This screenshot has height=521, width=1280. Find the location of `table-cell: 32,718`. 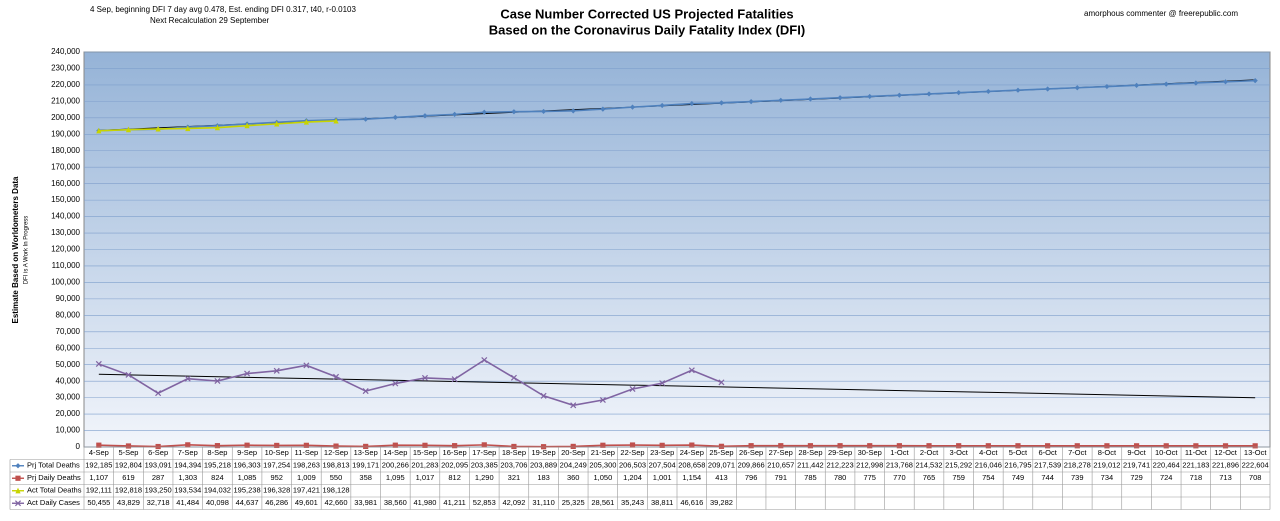

table-cell: 32,718 is located at coordinates (158, 502).